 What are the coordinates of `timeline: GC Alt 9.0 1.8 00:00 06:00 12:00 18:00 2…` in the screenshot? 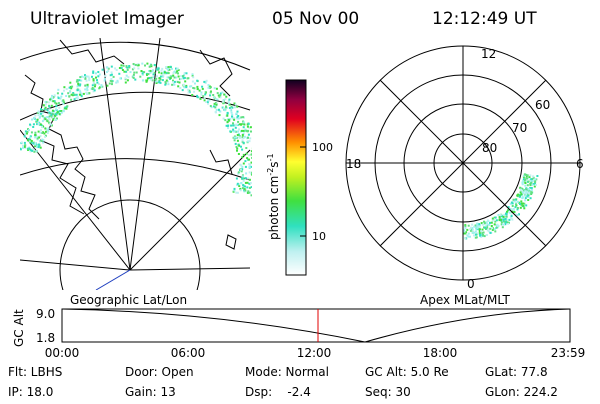 It's located at (298, 333).